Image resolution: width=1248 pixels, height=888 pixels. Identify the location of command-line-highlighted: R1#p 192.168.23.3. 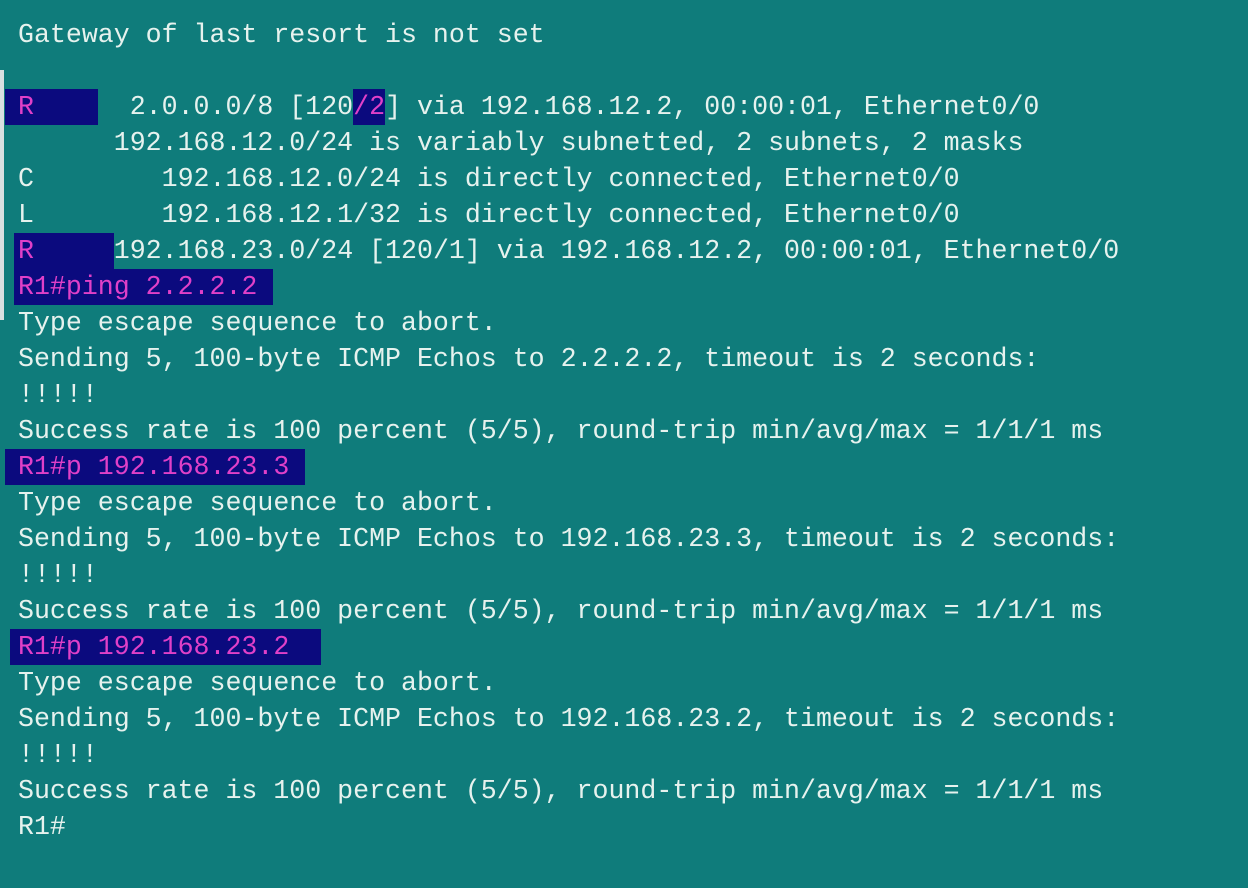
(562, 467).